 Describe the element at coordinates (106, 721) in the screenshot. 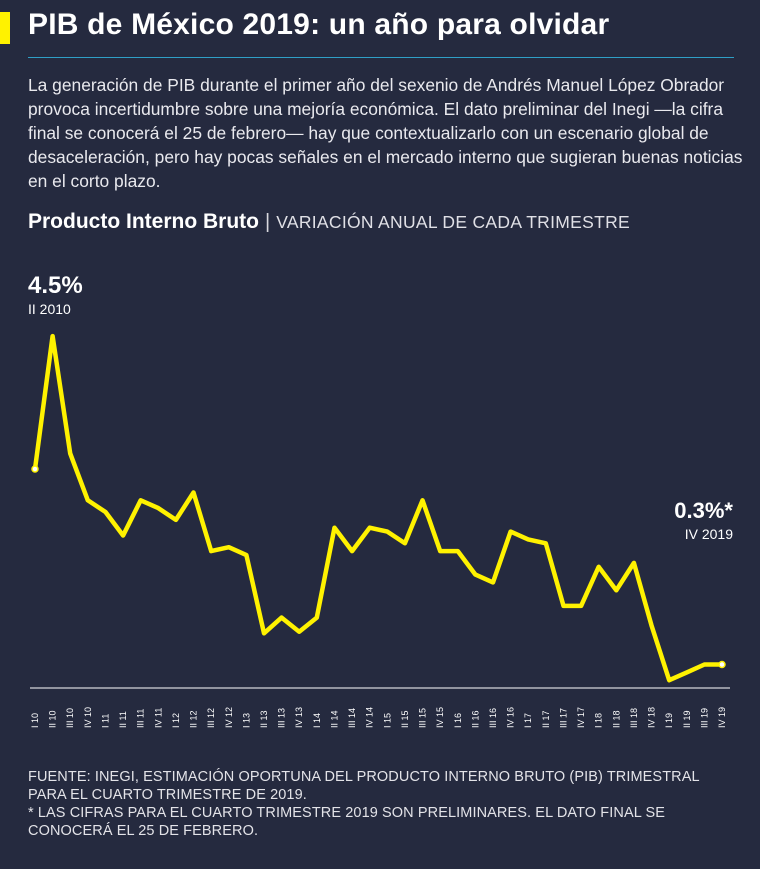

I see `x-tick-label: I 11` at that location.